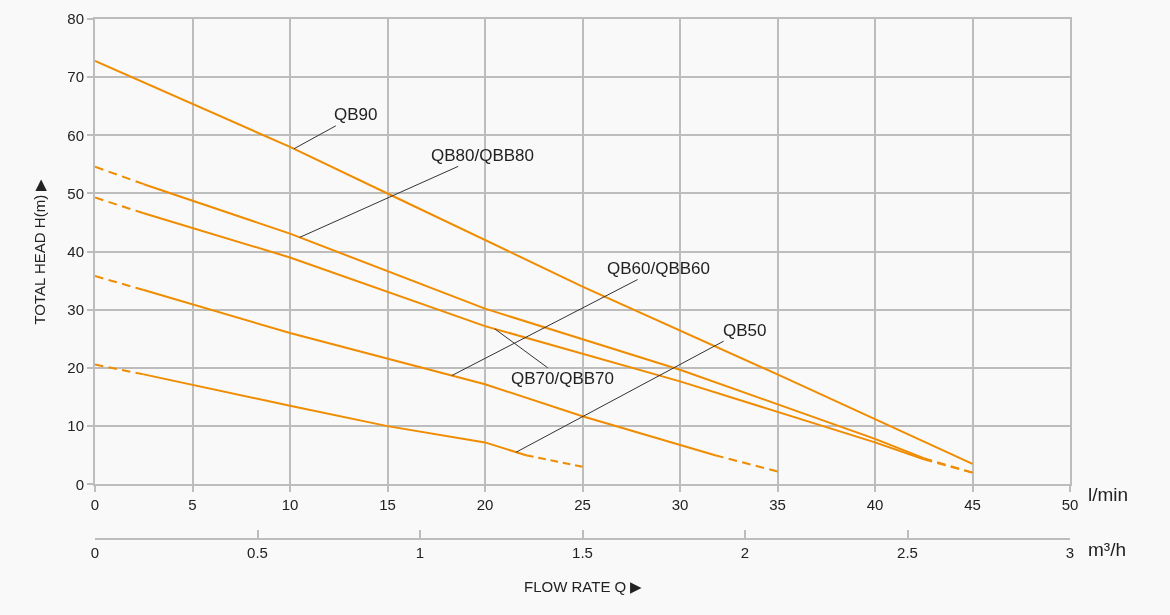 The width and height of the screenshot is (1170, 615). What do you see at coordinates (356, 114) in the screenshot?
I see `text: QB90` at bounding box center [356, 114].